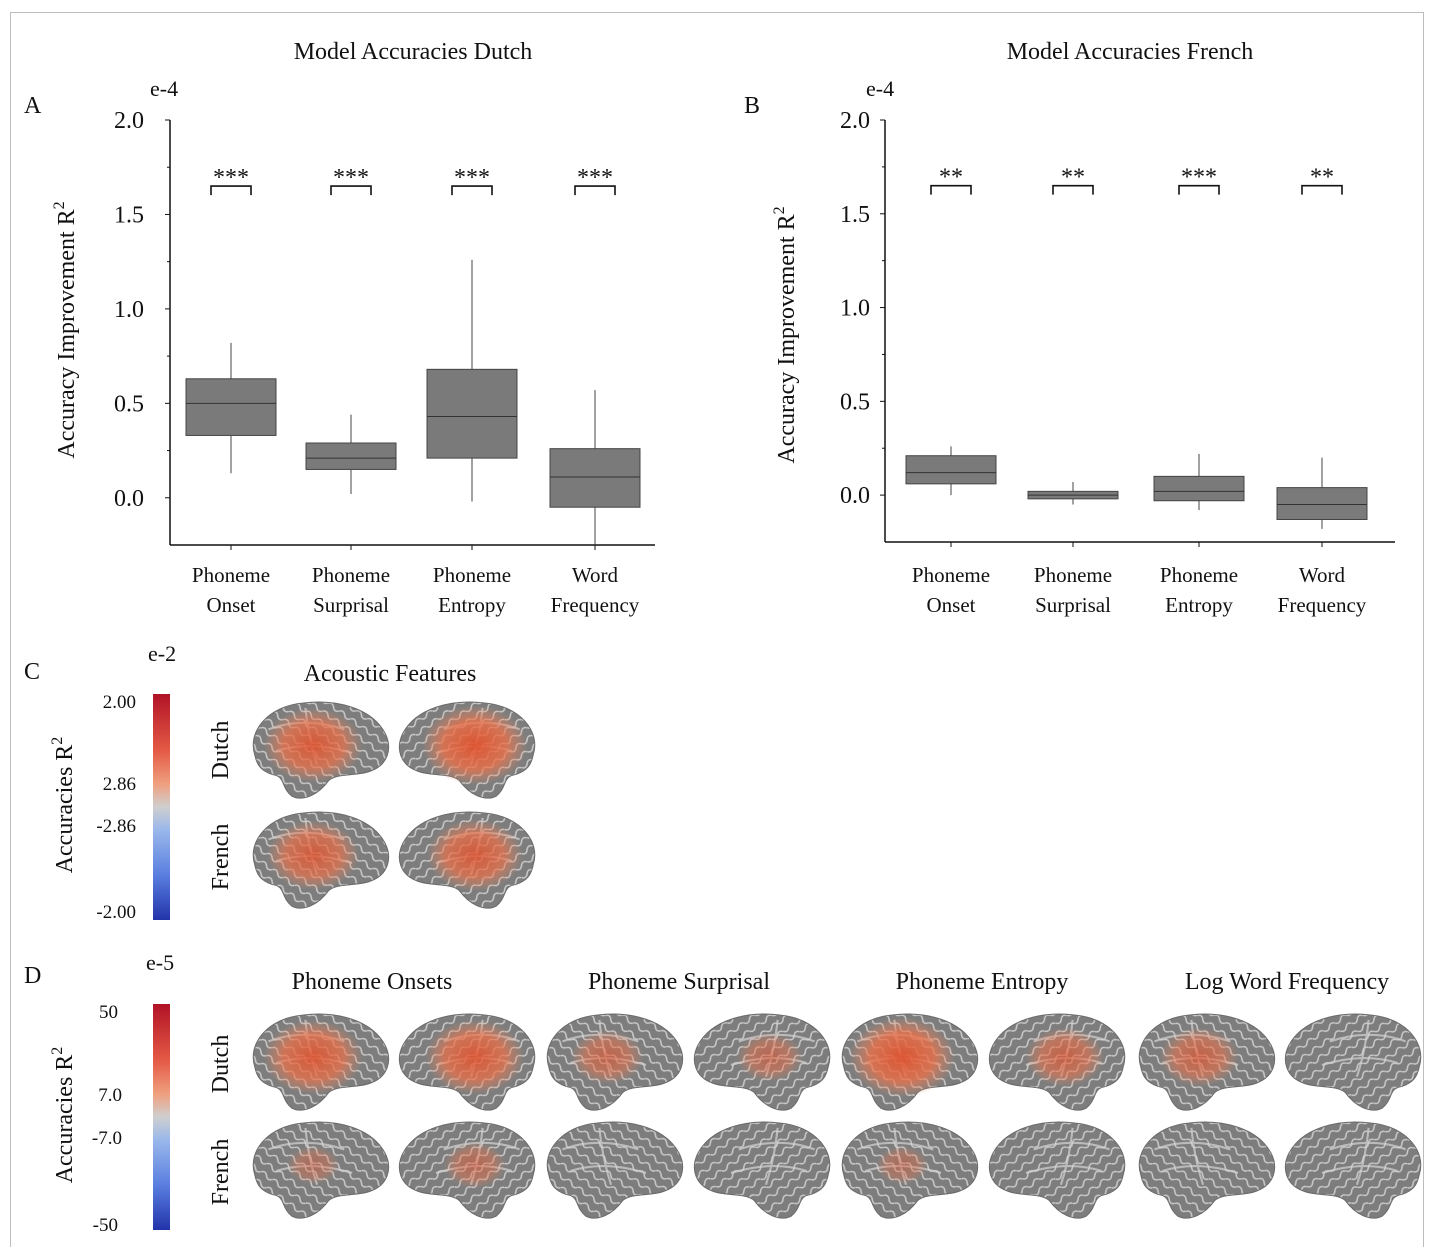 The width and height of the screenshot is (1434, 1247). I want to click on svg-text: Accuracies R2, so click(63, 805).